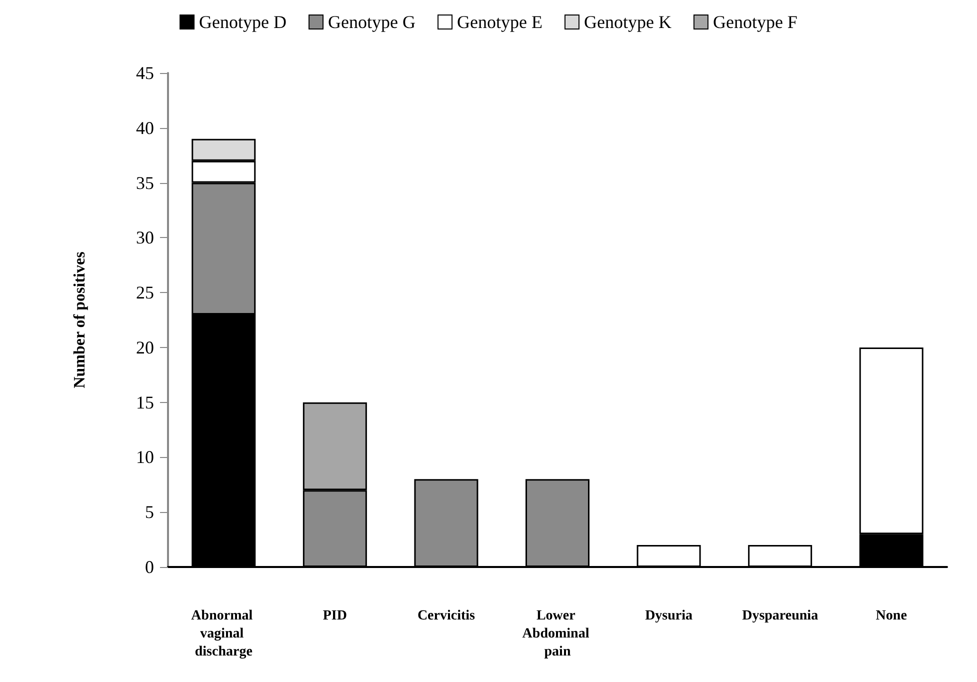  I want to click on x-tick-label: None, so click(891, 616).